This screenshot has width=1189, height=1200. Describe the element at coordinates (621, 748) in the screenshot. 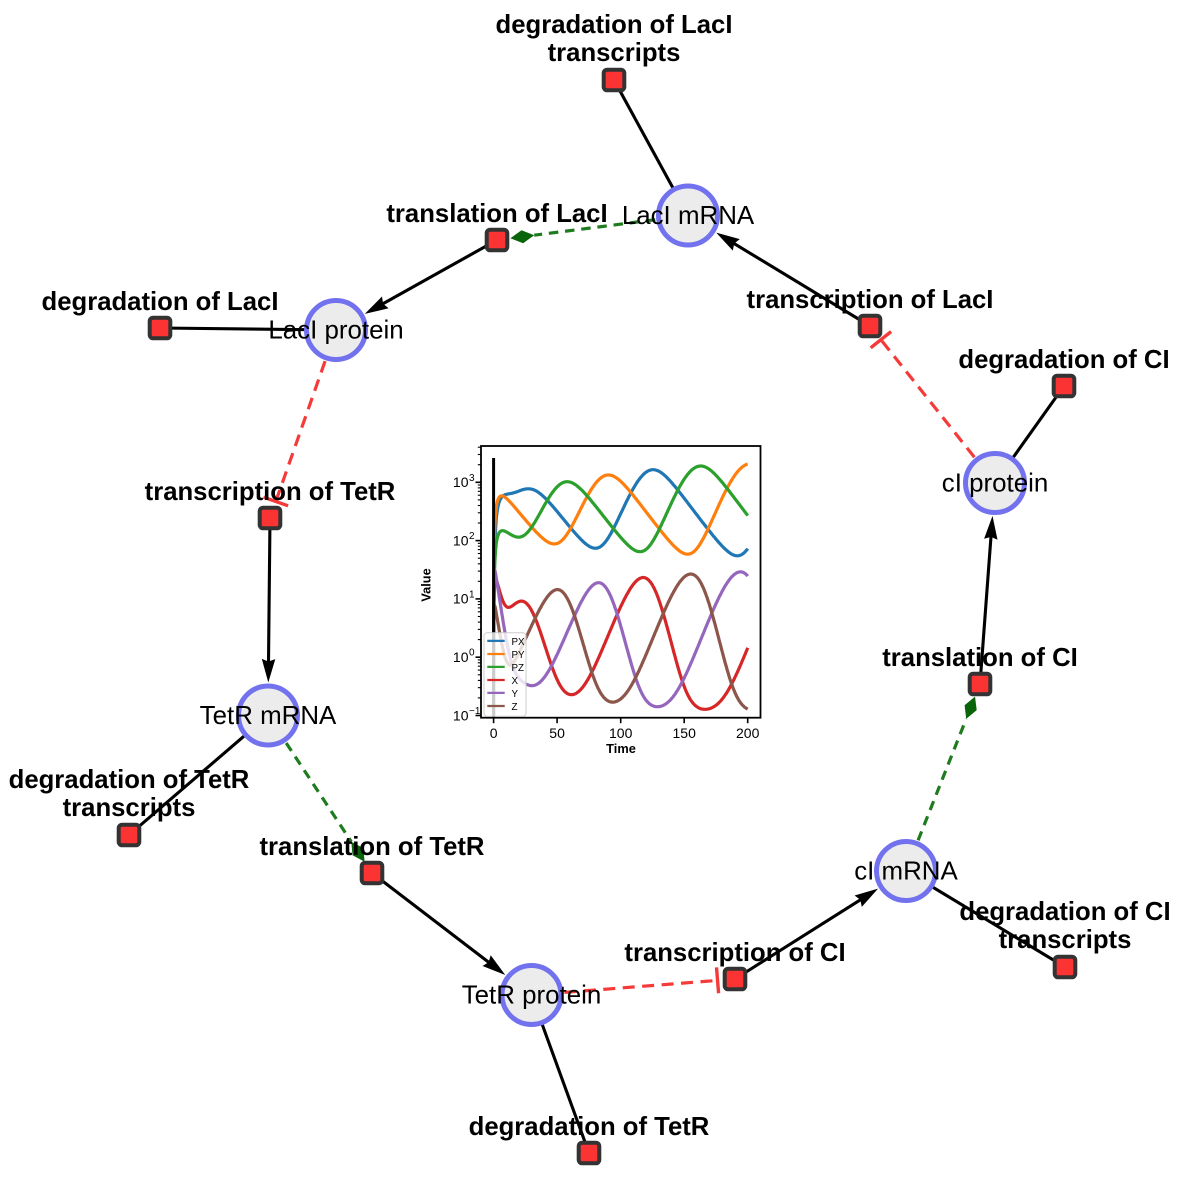

I see `svg-text: Time` at that location.